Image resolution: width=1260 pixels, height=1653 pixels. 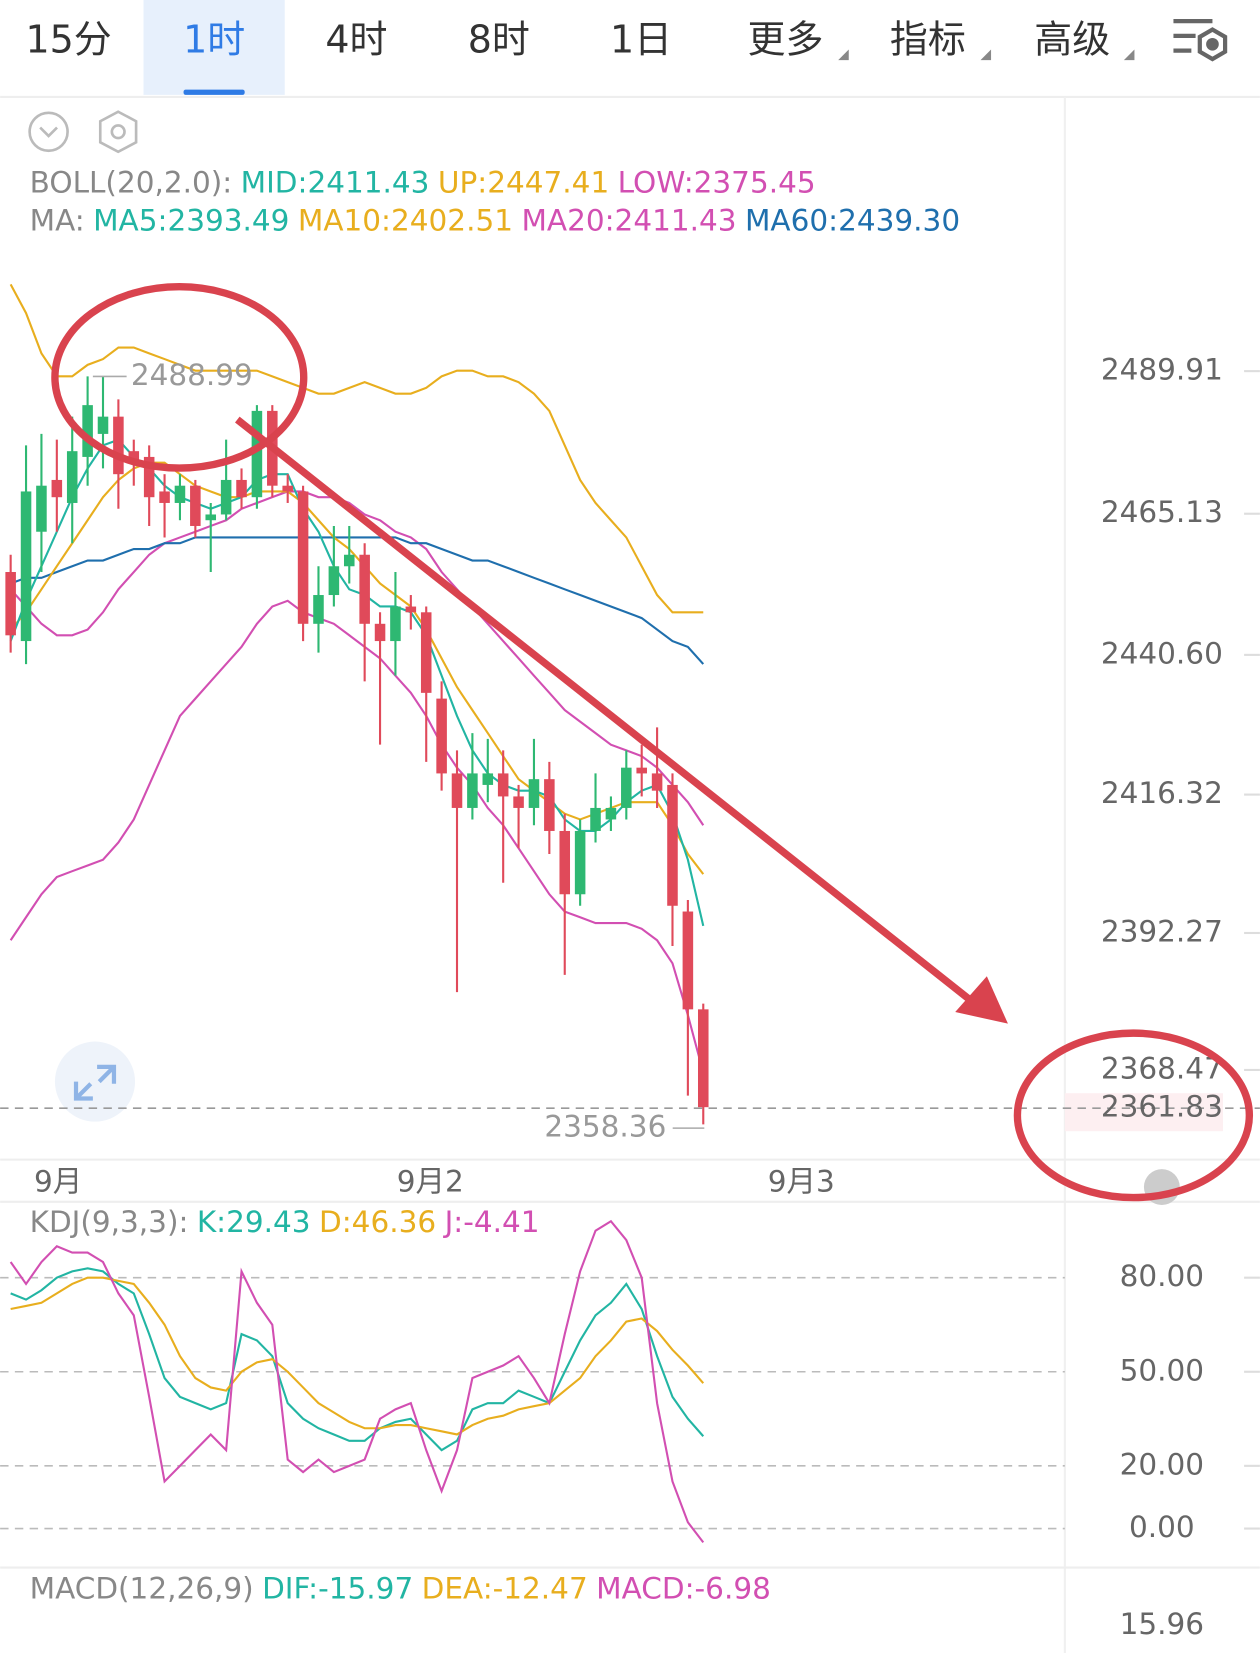 I want to click on settings-hex, so click(x=118, y=132).